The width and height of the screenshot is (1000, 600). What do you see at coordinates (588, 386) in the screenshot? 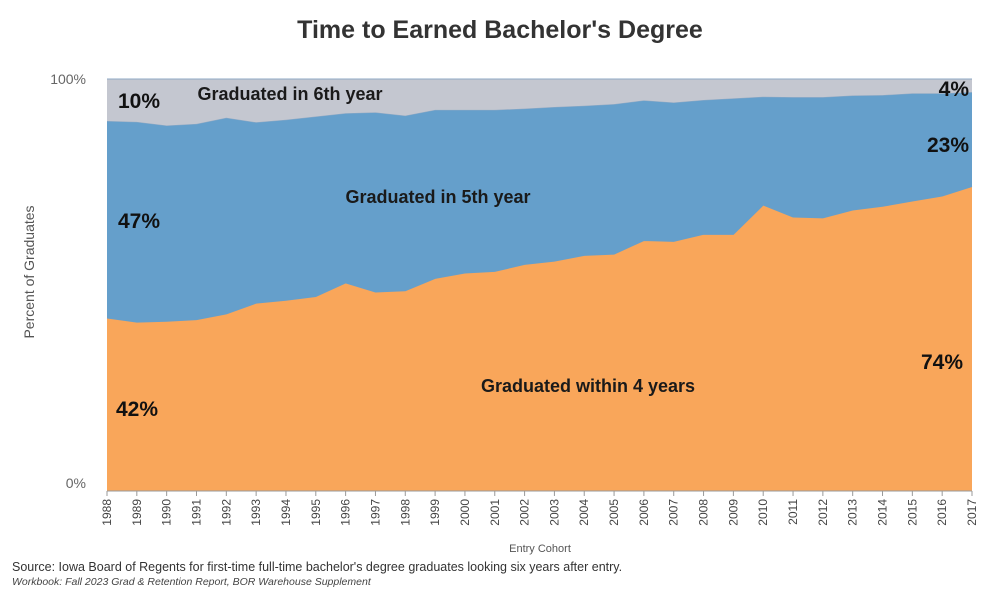
I see `series-label-0: Graduated within 4 years` at bounding box center [588, 386].